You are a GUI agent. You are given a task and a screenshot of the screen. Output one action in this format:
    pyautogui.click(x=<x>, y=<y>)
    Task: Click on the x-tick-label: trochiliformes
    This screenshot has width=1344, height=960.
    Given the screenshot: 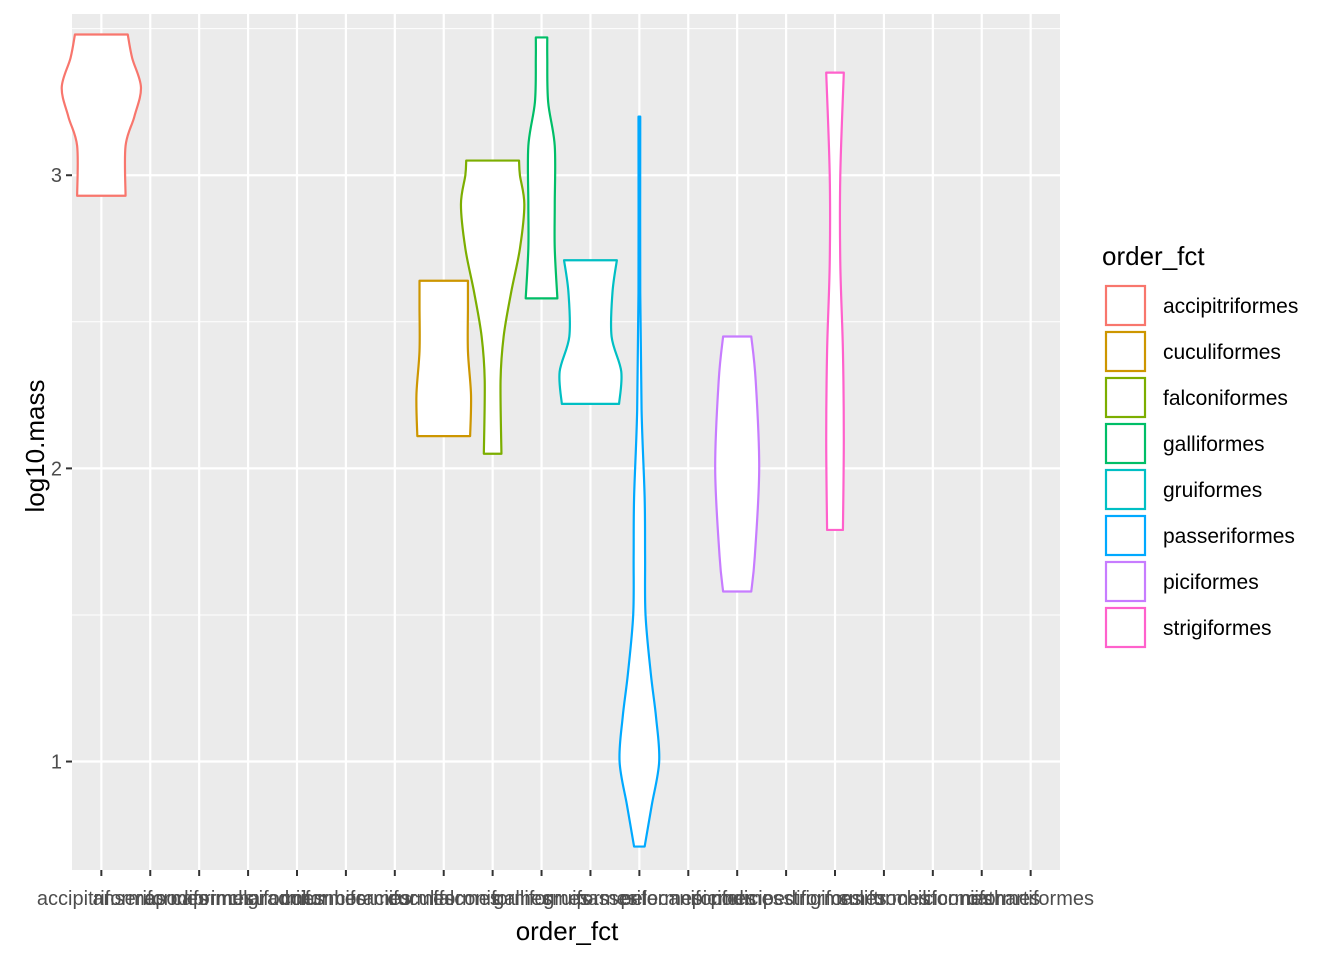 What is the action you would take?
    pyautogui.click(x=932, y=899)
    